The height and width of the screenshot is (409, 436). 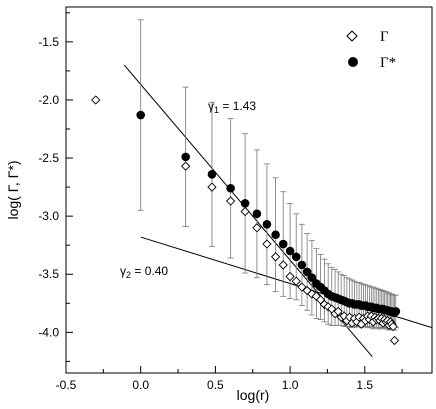 I want to click on fit-annotation-gamma1: γ1 = 1.43, so click(x=232, y=107).